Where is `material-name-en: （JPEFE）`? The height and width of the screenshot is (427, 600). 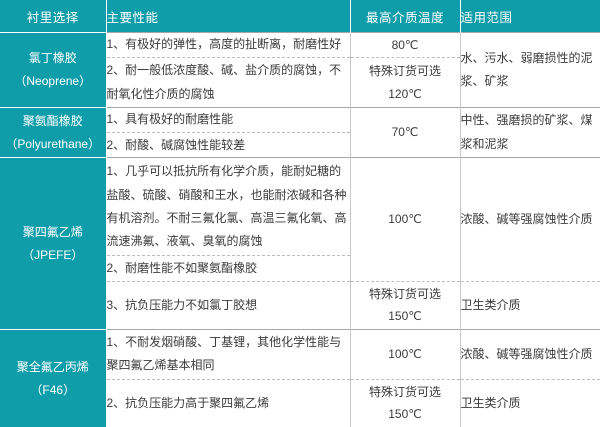 material-name-en: （JPEFE） is located at coordinates (53, 254).